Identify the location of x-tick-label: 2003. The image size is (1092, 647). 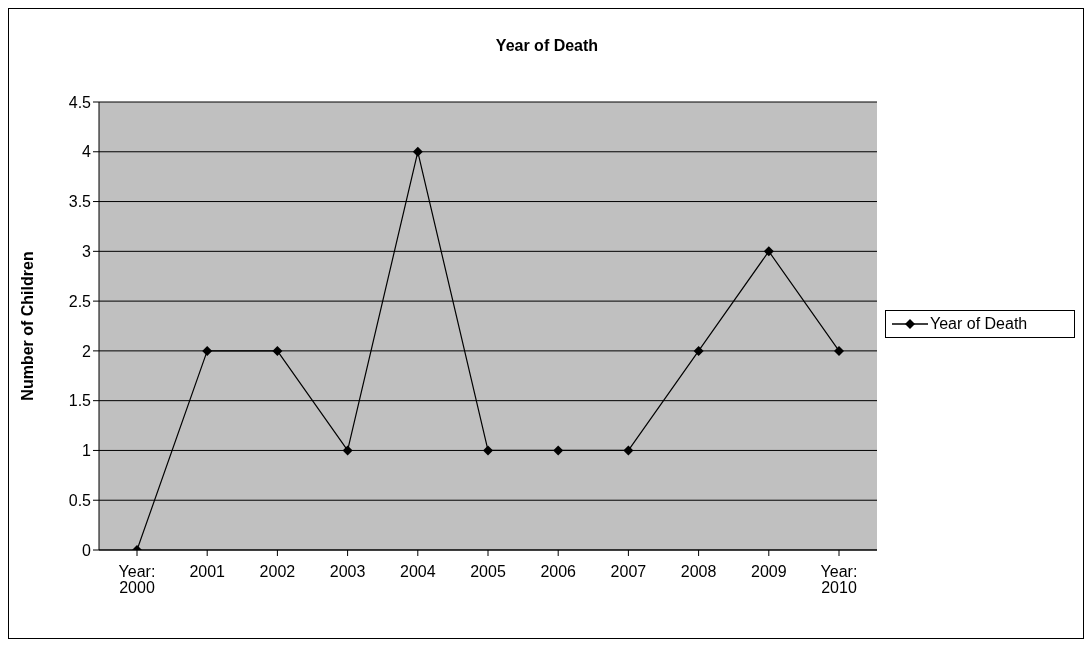
(347, 572).